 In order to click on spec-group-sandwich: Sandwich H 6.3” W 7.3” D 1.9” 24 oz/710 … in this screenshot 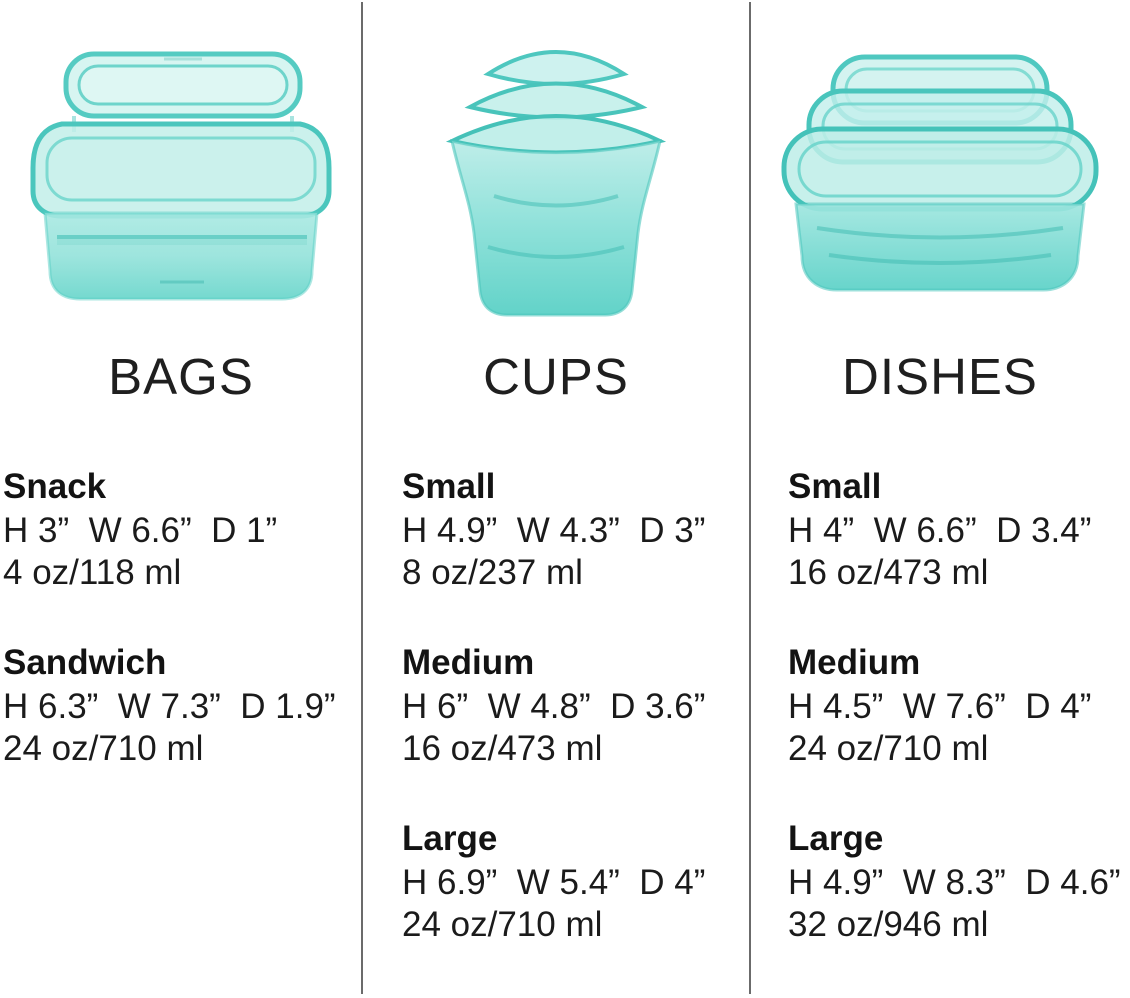, I will do `click(182, 705)`.